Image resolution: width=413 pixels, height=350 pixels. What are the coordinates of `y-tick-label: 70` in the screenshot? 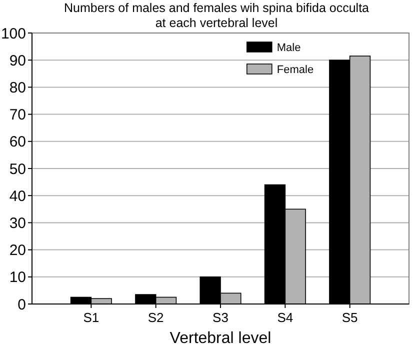 It's located at (17, 115).